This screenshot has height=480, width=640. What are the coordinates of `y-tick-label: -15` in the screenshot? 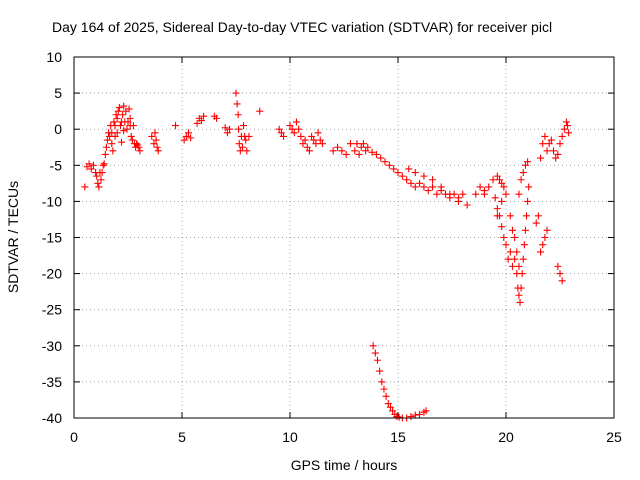 It's located at (52, 238).